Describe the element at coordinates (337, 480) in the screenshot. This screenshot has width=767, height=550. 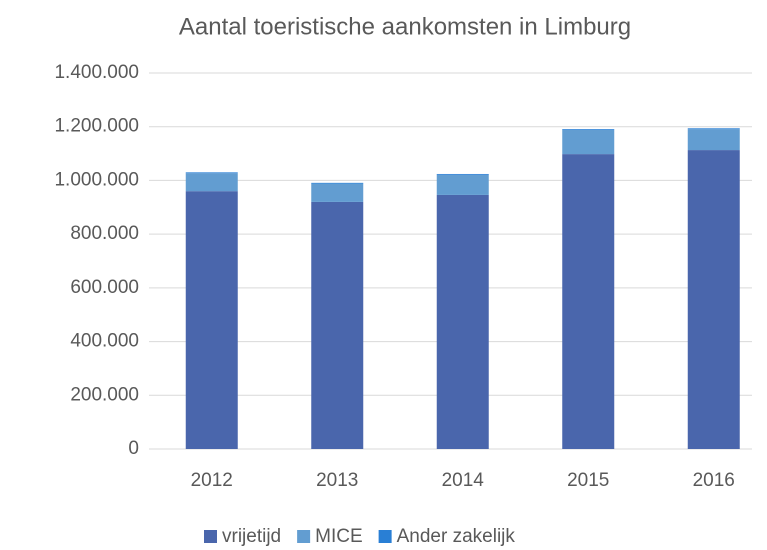
I see `x-tick-label: 2013` at that location.